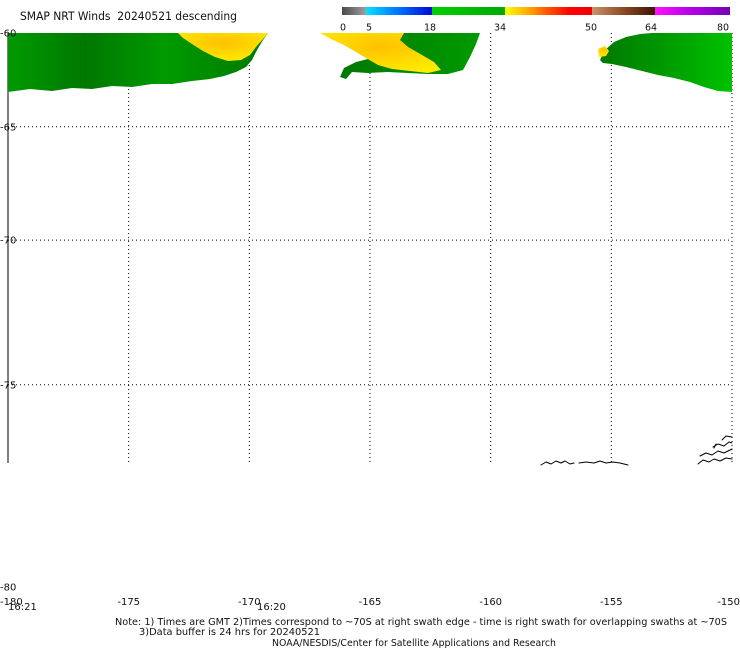 Image resolution: width=740 pixels, height=650 pixels. Describe the element at coordinates (500, 28) in the screenshot. I see `colorbar-label-34: 34` at that location.